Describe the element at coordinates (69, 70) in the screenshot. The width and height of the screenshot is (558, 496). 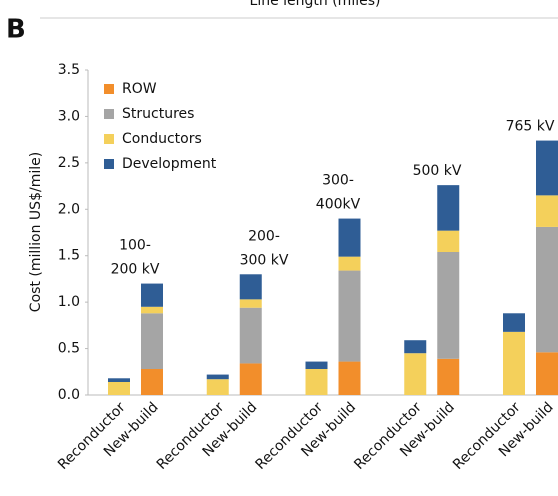
I see `y-tick-label: 3.5` at that location.